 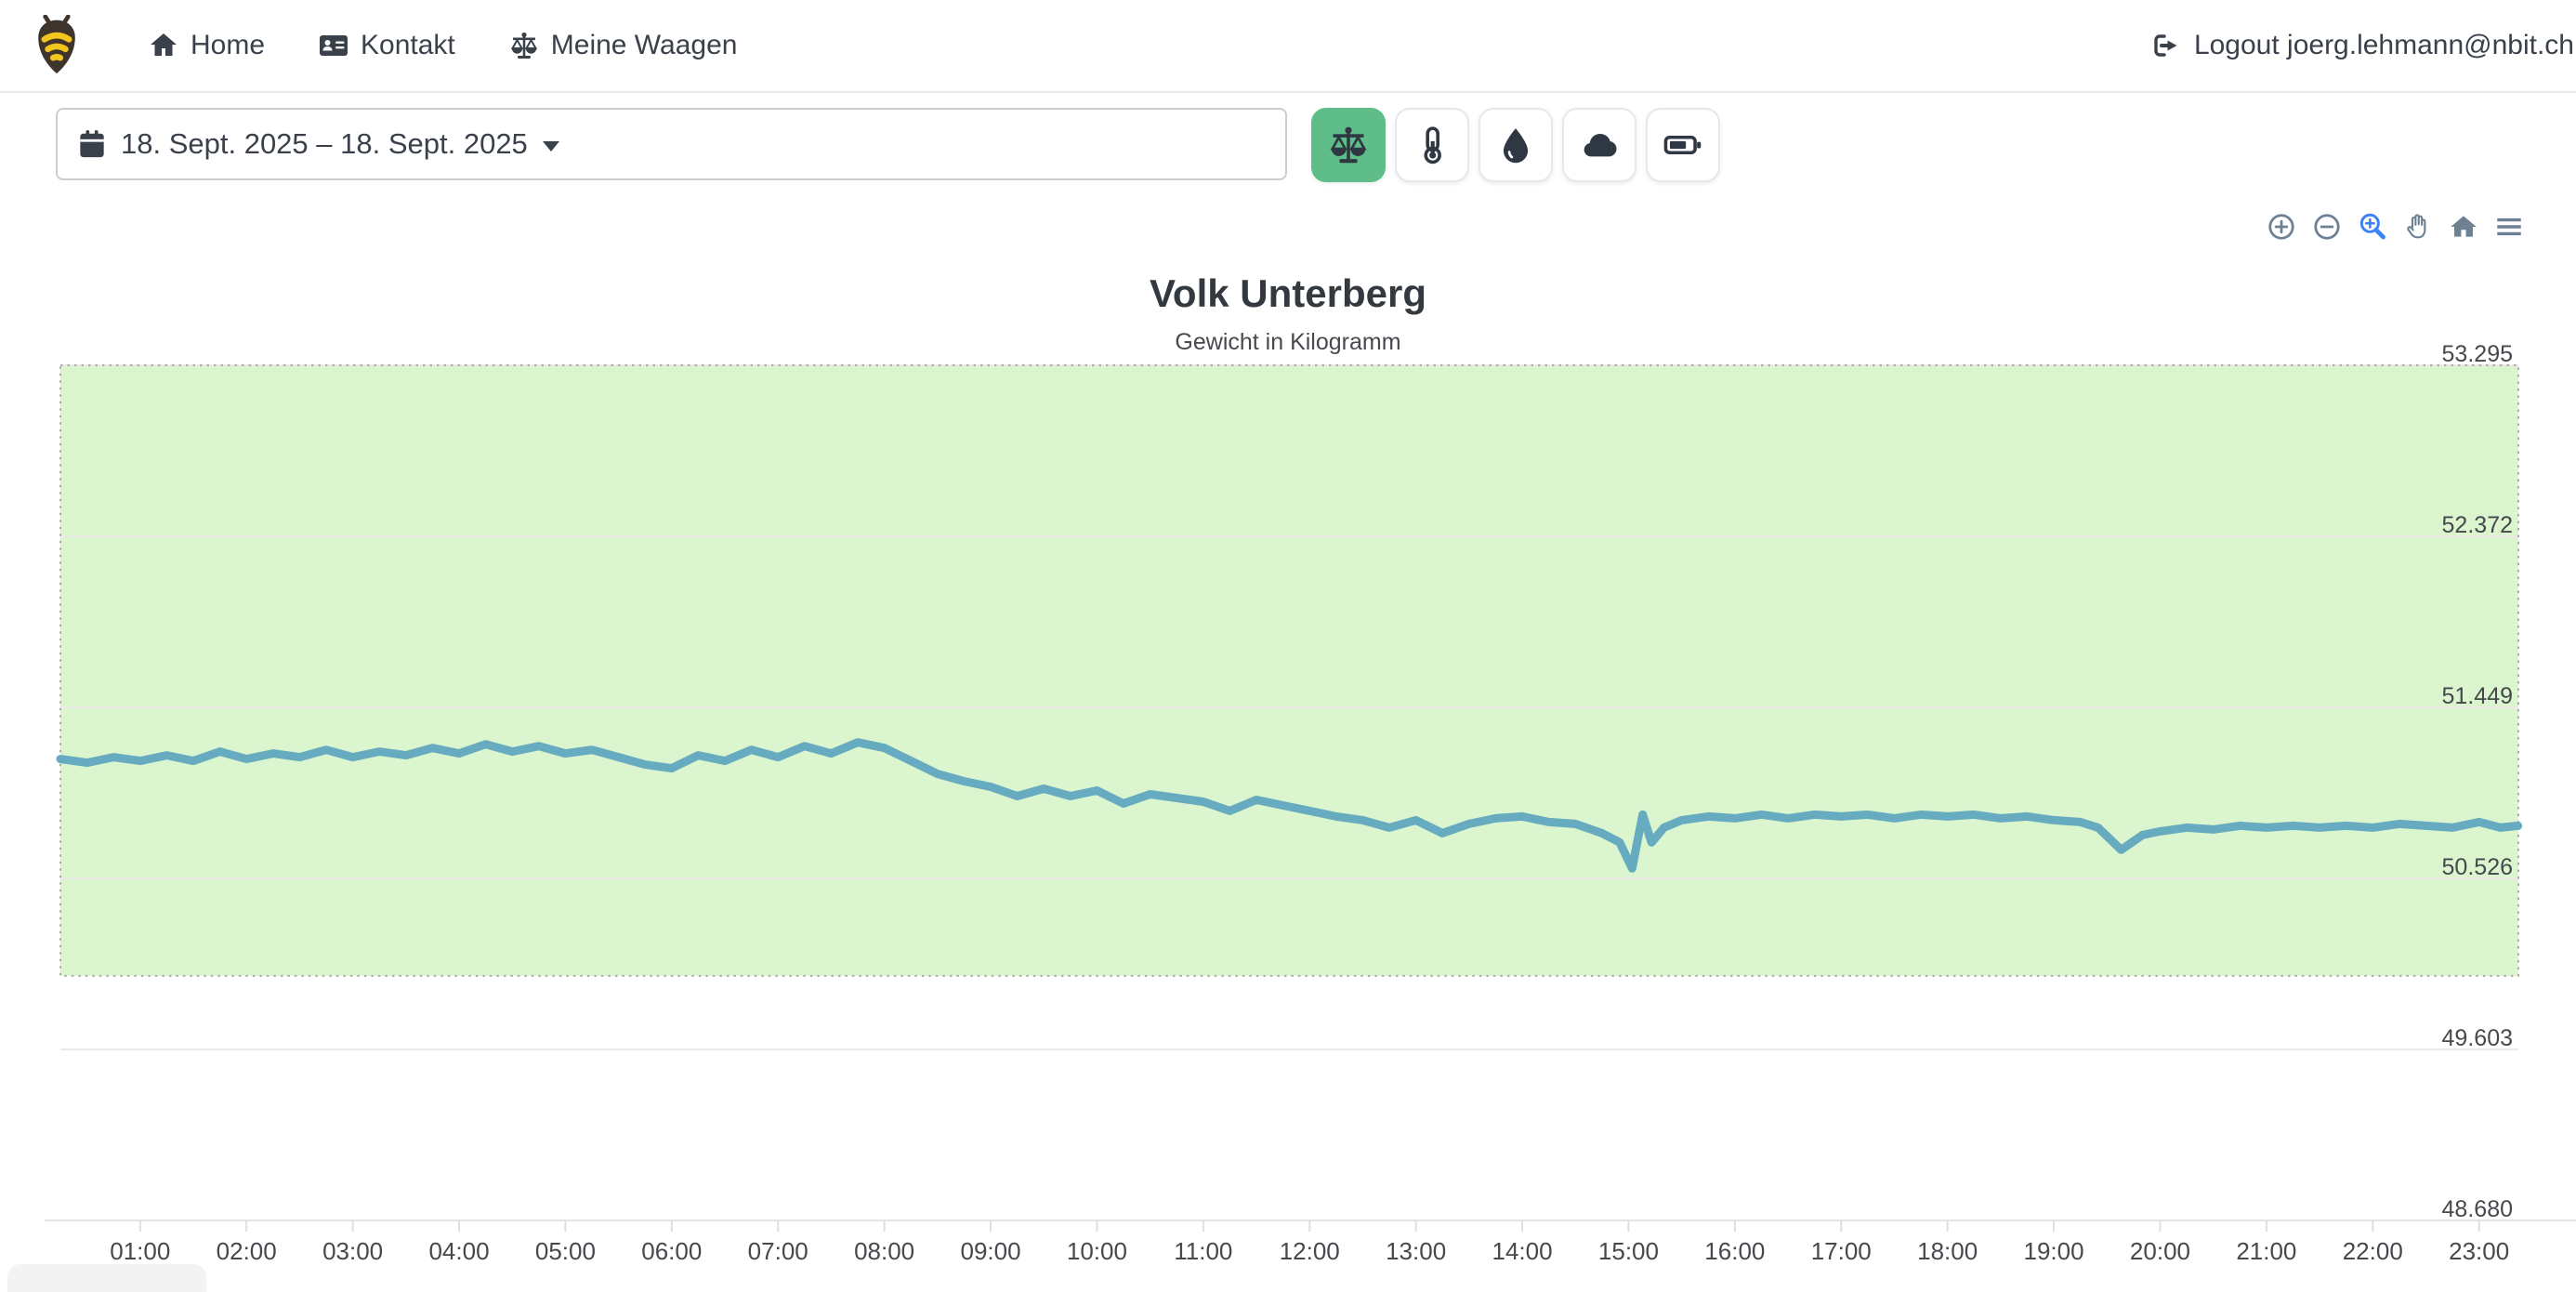 I want to click on calendar-icon, so click(x=92, y=144).